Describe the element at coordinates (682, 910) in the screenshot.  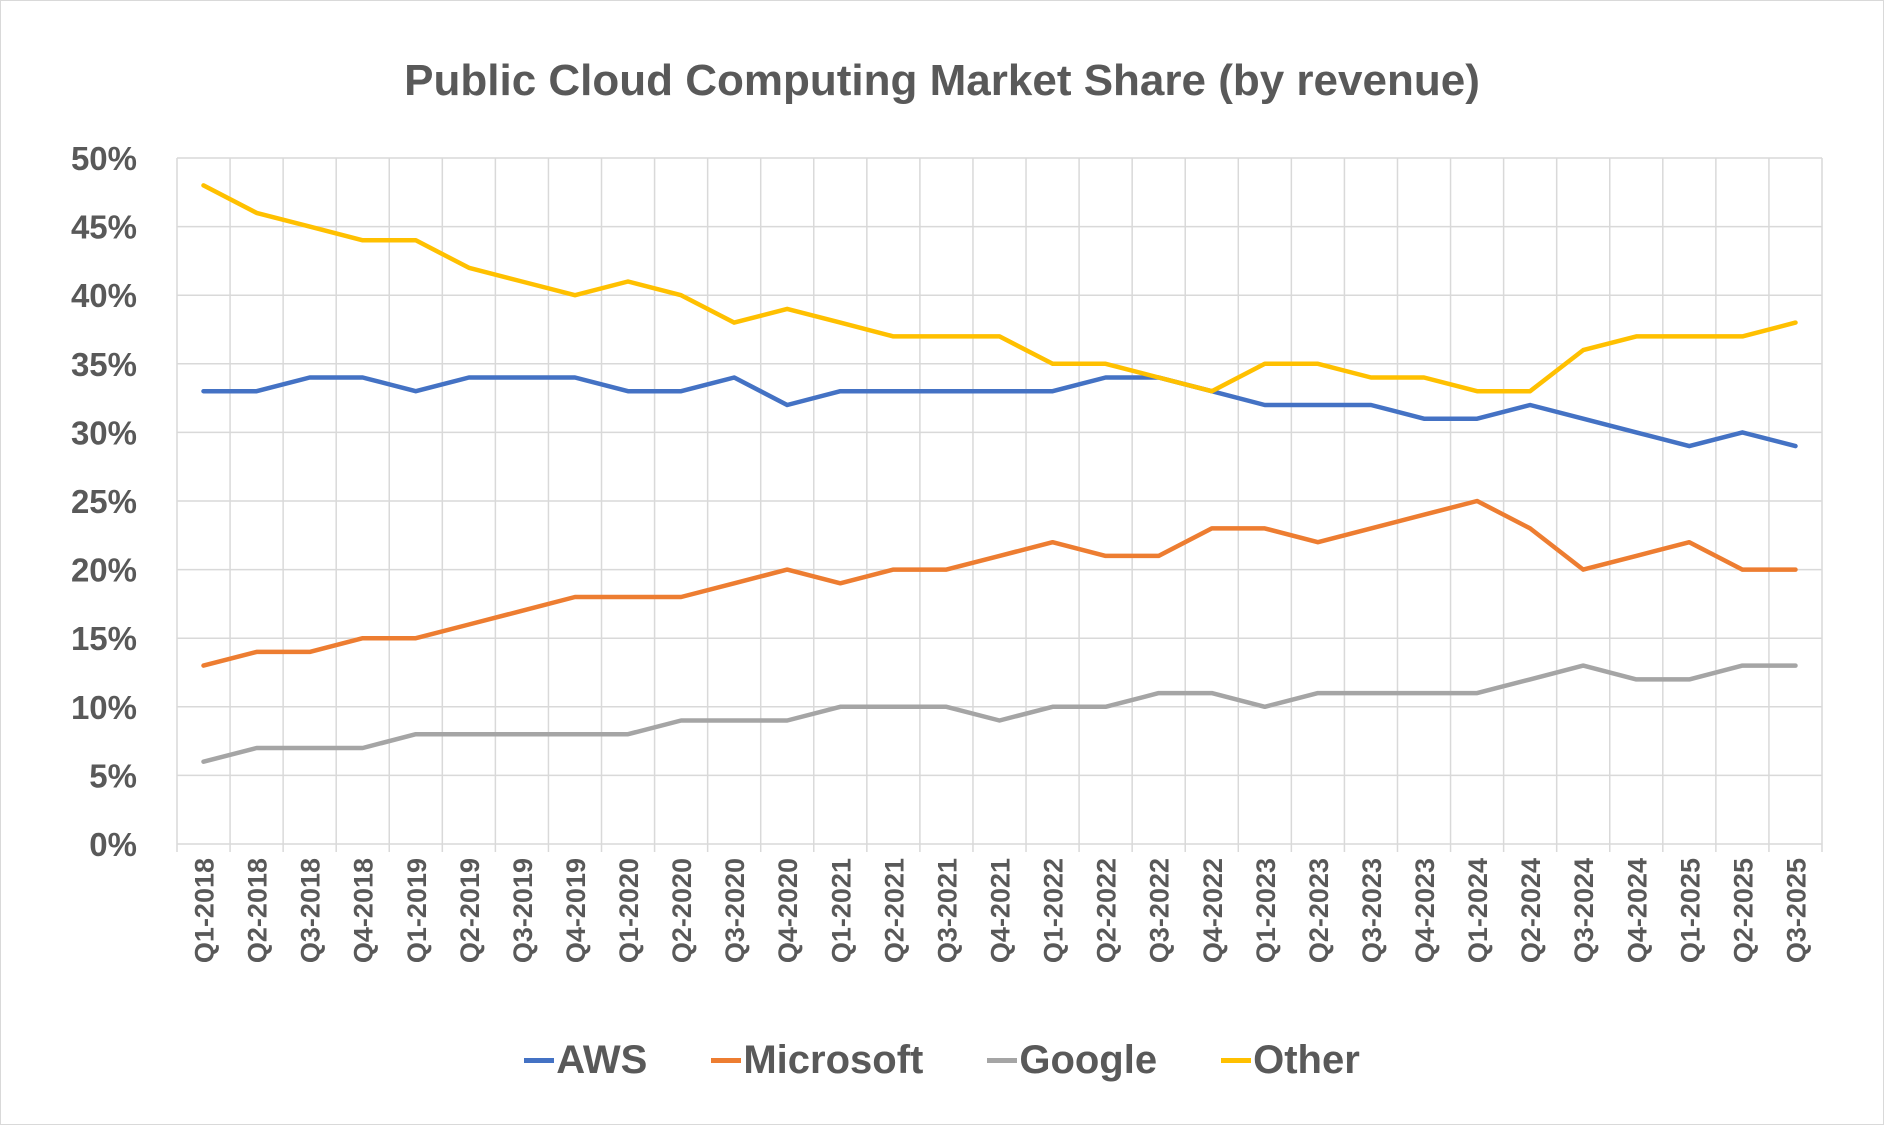
I see `x-tick-label: Q2-2020` at that location.